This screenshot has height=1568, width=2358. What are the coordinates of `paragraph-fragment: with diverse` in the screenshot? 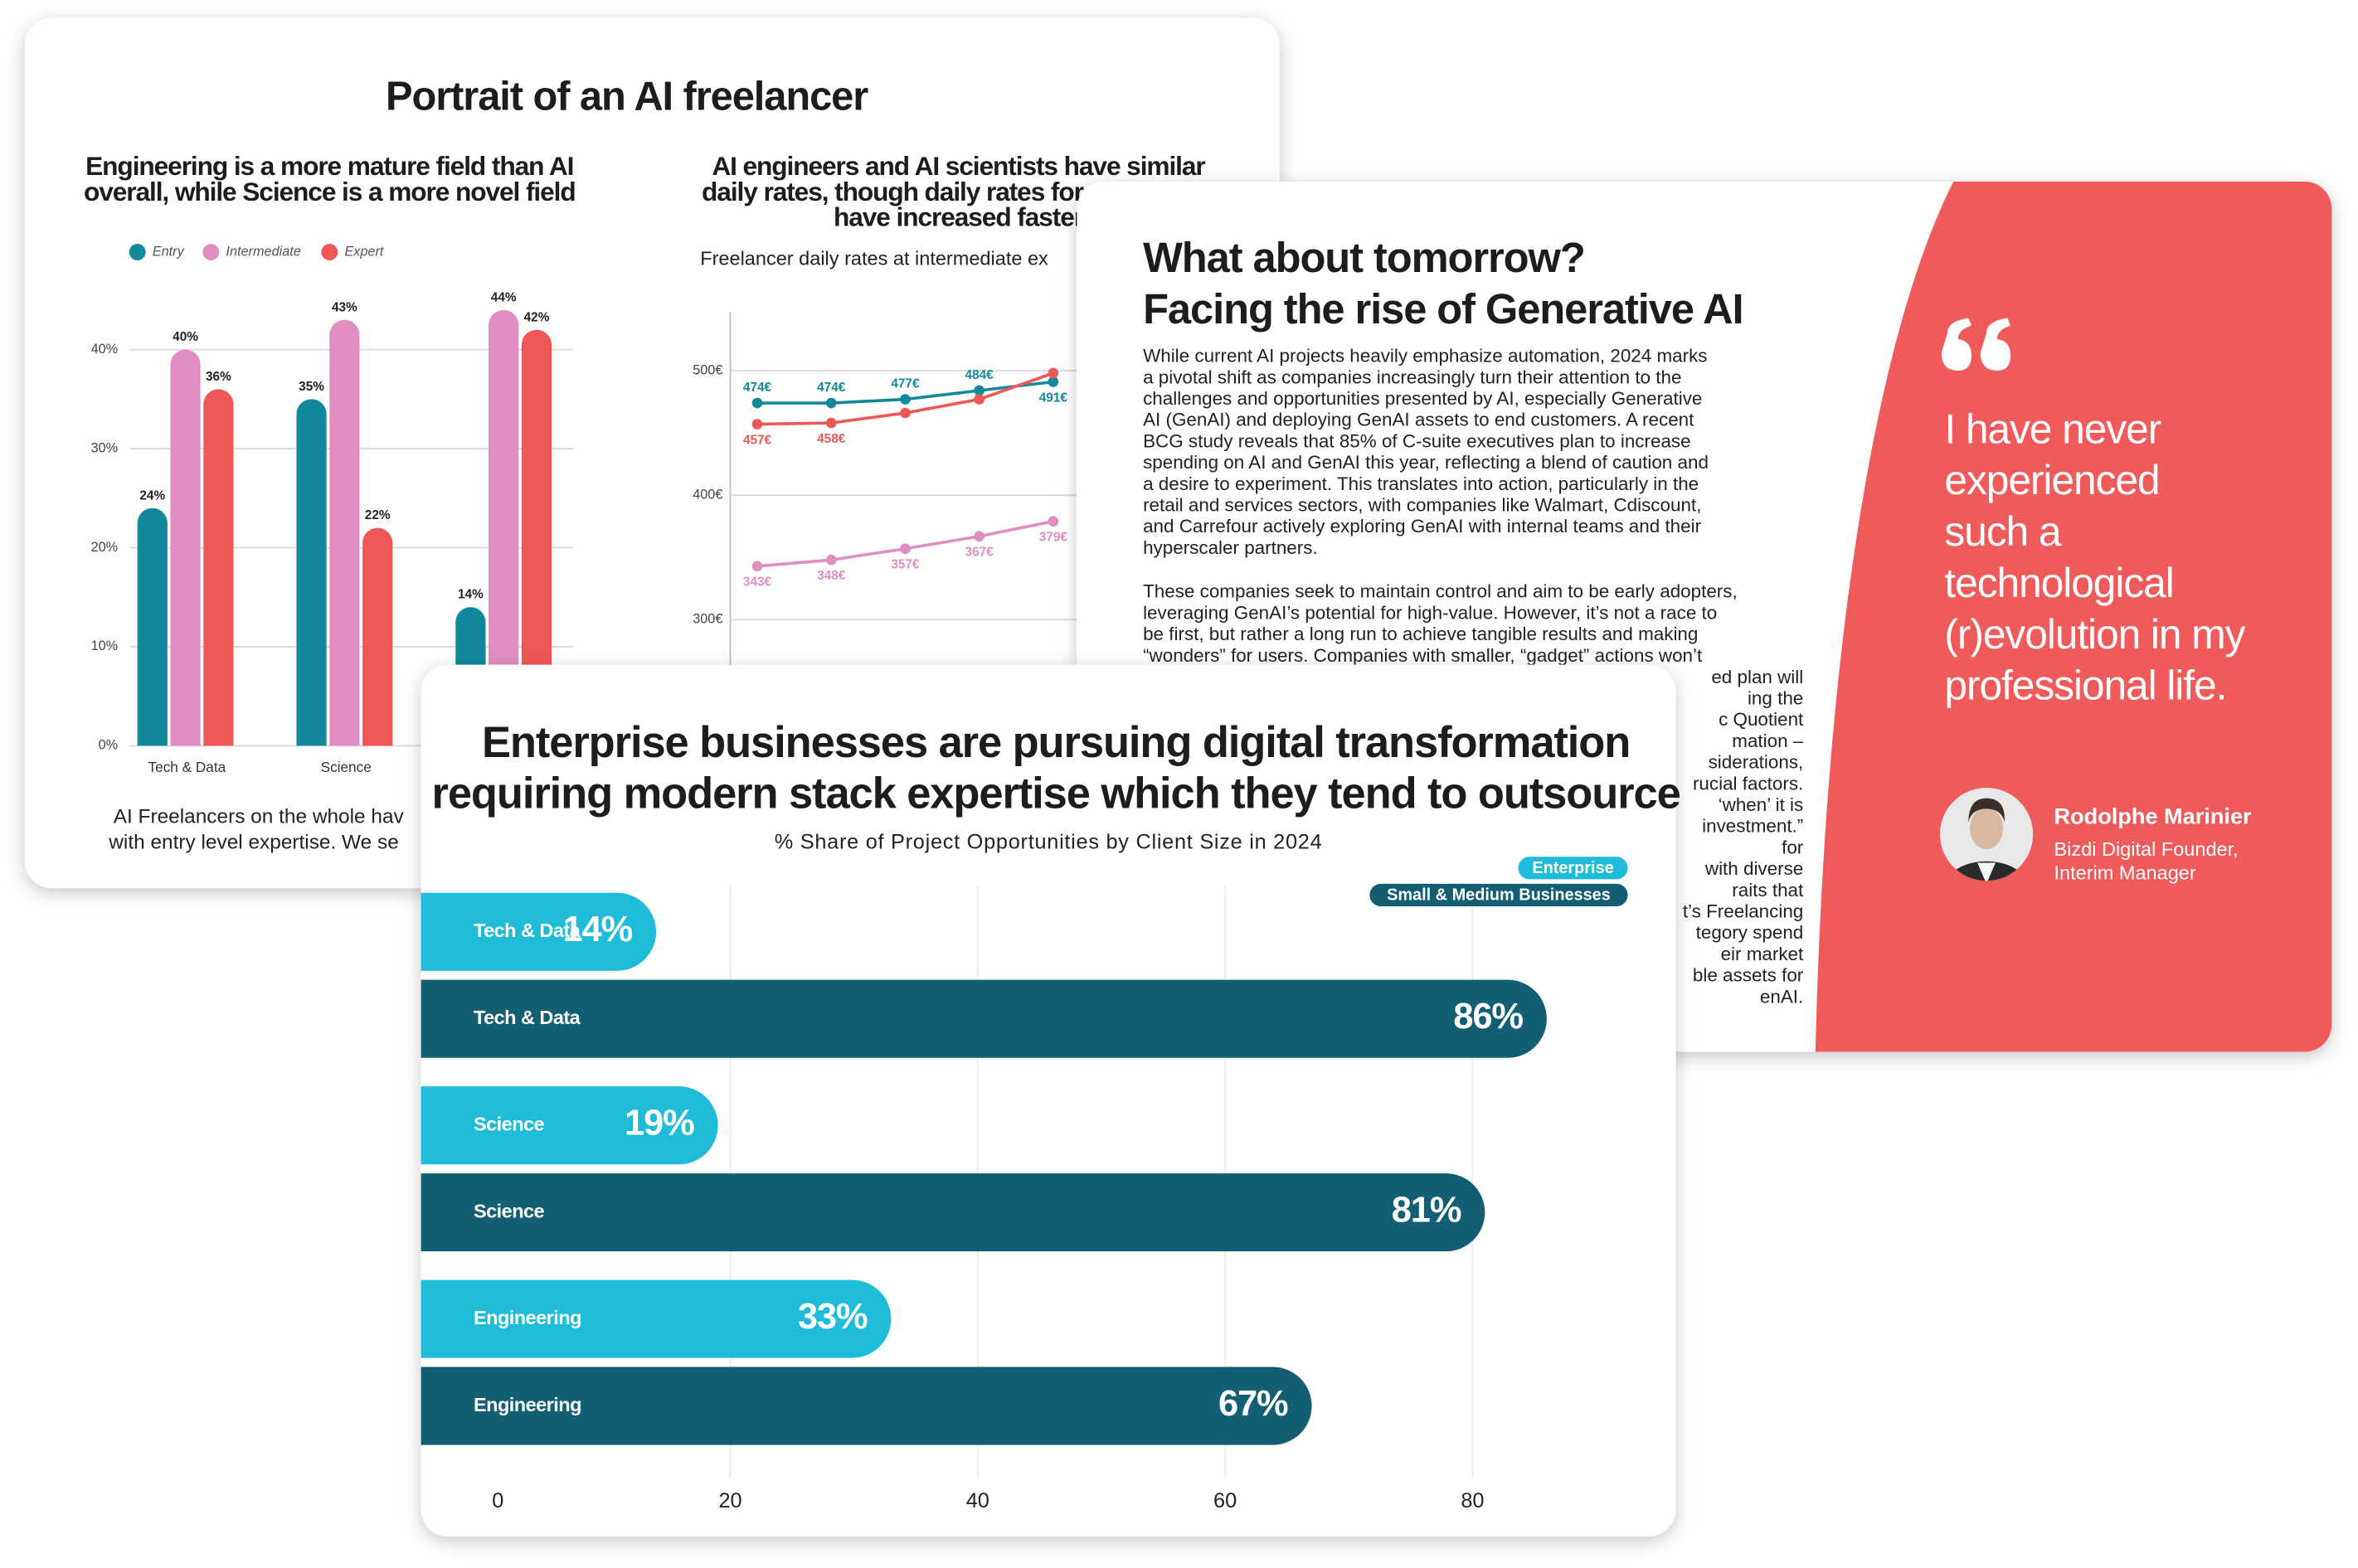 It's located at (1753, 868).